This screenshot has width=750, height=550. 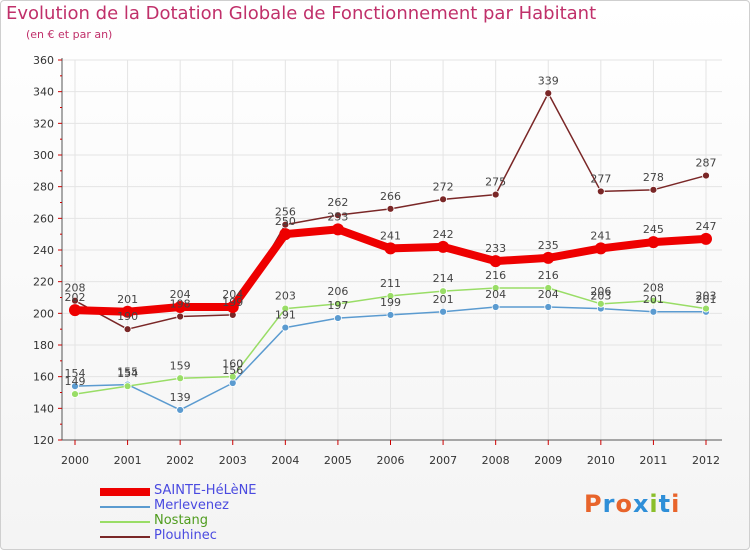 I want to click on data-label-sainte-h-l-ne: 245, so click(x=653, y=229).